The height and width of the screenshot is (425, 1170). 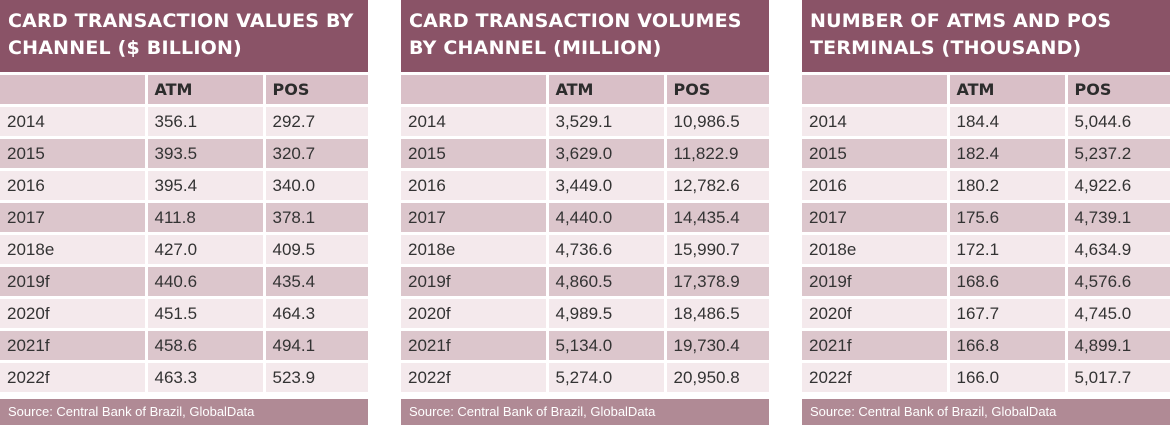 I want to click on year-cell: 2020f, so click(x=876, y=314).